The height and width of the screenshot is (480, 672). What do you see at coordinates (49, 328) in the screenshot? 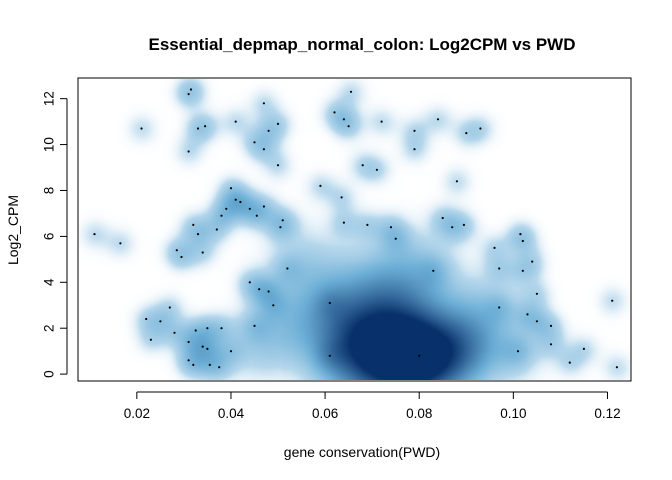
I see `y-tick-label: 2` at bounding box center [49, 328].